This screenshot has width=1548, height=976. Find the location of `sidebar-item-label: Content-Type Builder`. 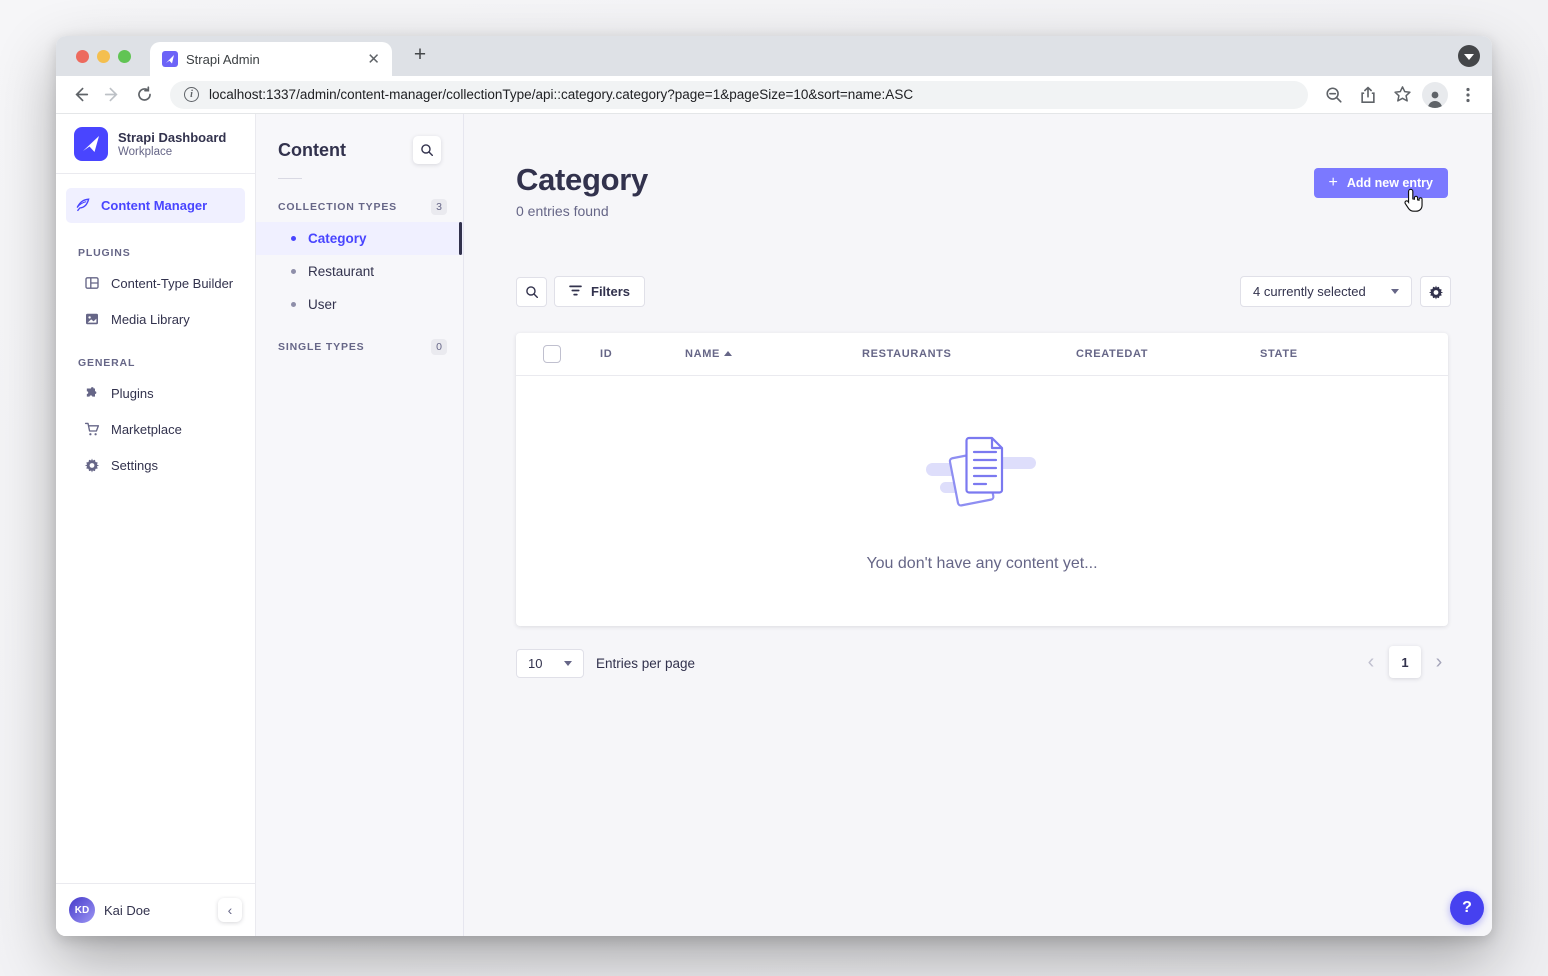

sidebar-item-label: Content-Type Builder is located at coordinates (172, 283).